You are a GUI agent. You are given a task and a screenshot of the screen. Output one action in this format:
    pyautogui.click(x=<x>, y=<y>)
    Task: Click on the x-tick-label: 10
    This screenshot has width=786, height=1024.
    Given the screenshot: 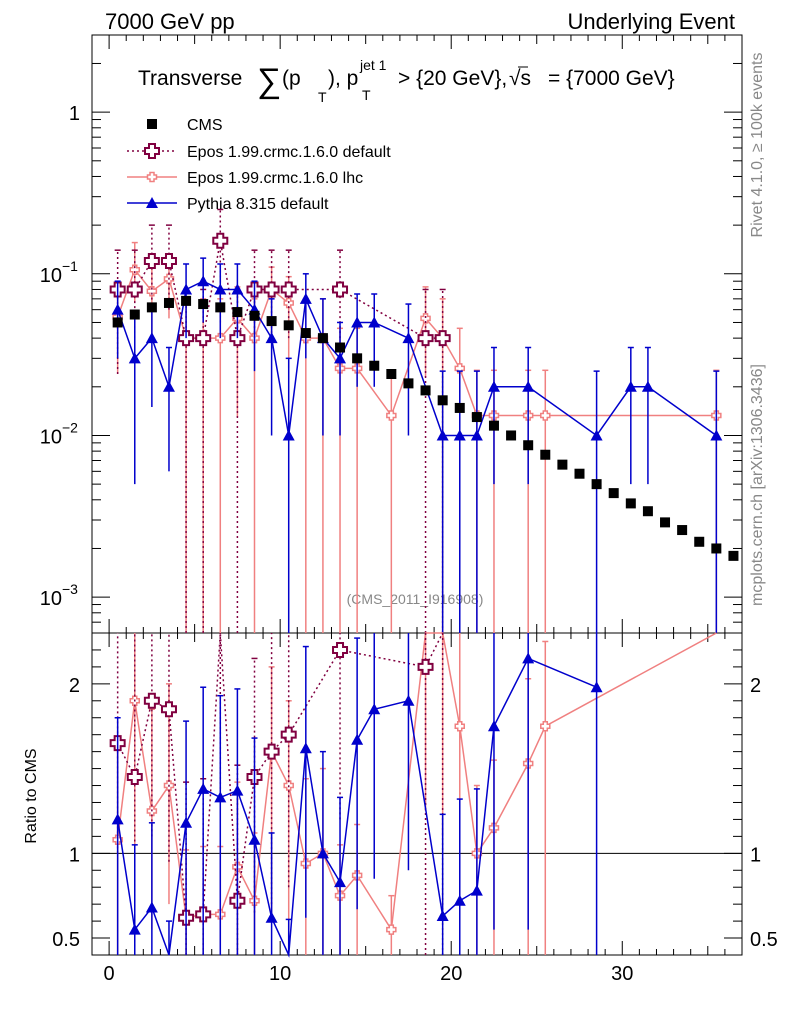 What is the action you would take?
    pyautogui.click(x=280, y=974)
    